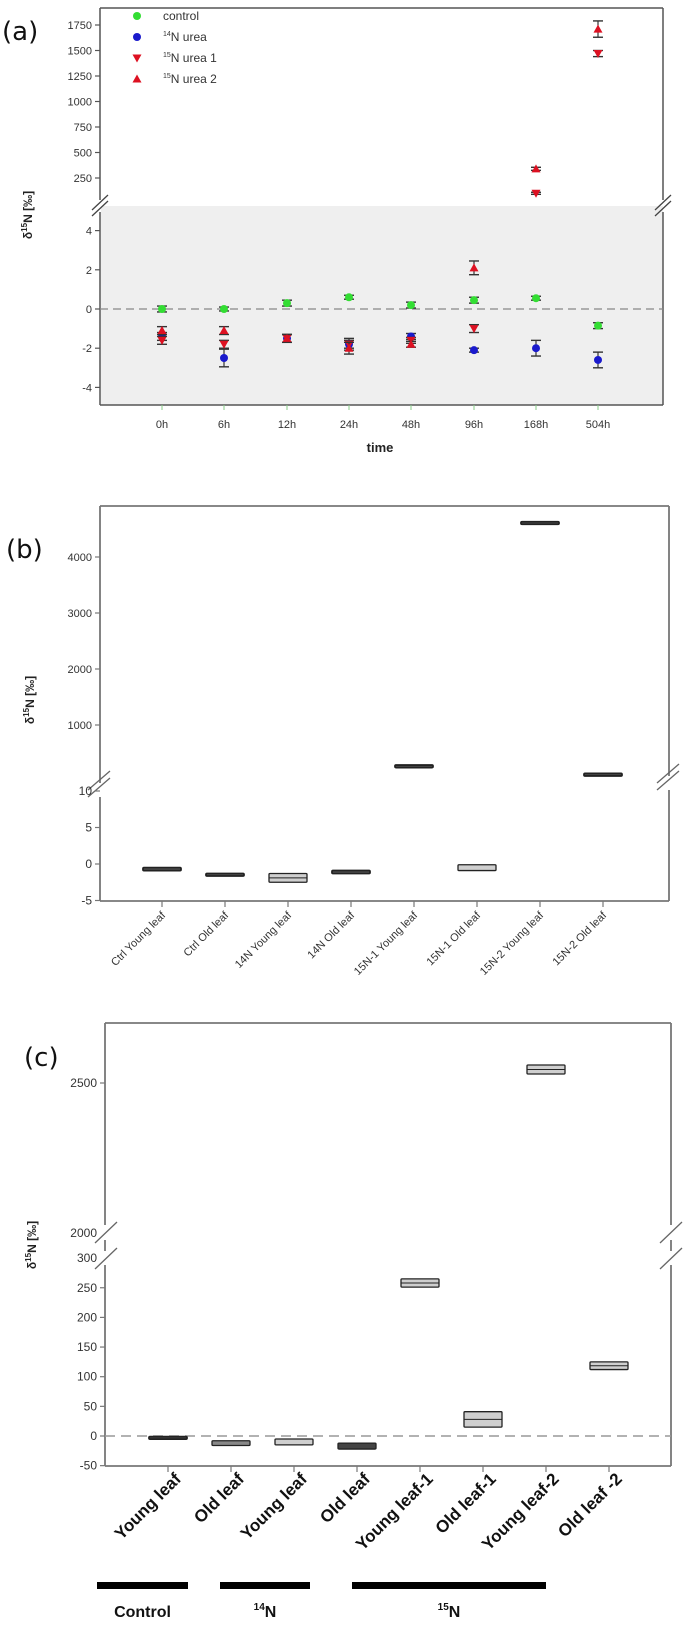 The height and width of the screenshot is (1628, 685). Describe the element at coordinates (219, 1498) in the screenshot. I see `x-tick-label: Old leaf` at that location.